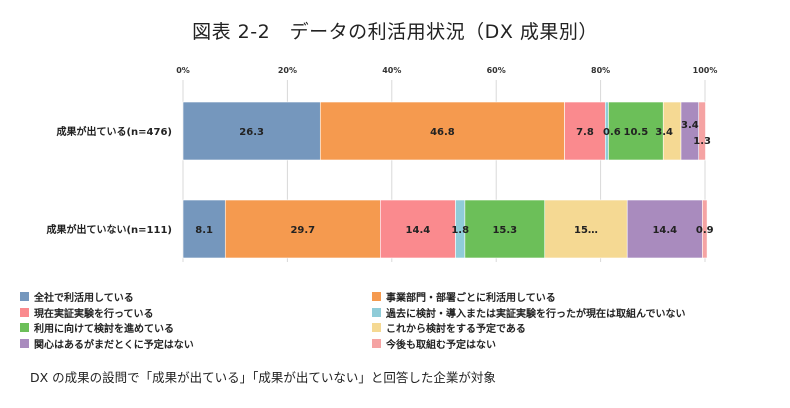 The height and width of the screenshot is (408, 790). What do you see at coordinates (705, 70) in the screenshot?
I see `x-tick-label: 100%` at bounding box center [705, 70].